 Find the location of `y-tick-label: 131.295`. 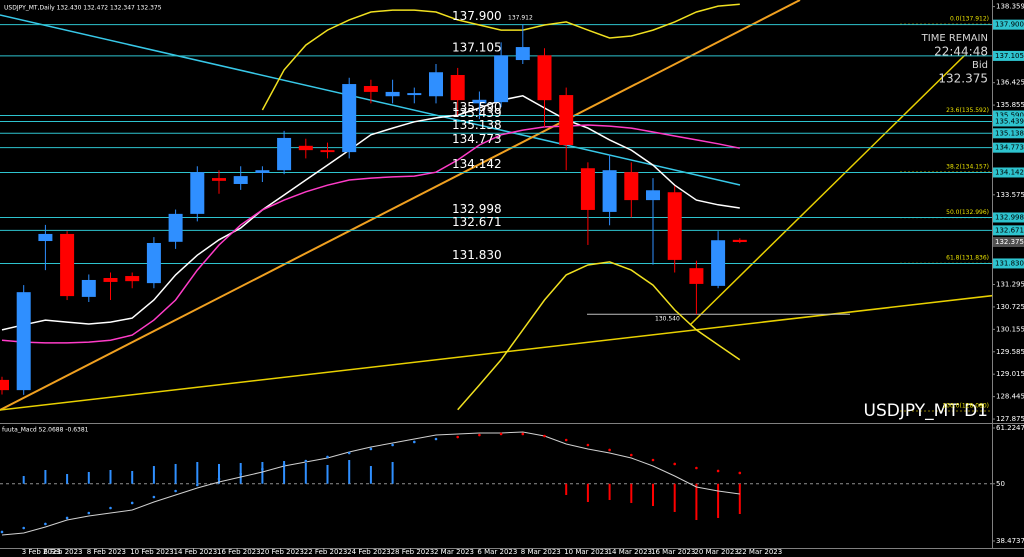

y-tick-label: 131.295 is located at coordinates (1010, 284).